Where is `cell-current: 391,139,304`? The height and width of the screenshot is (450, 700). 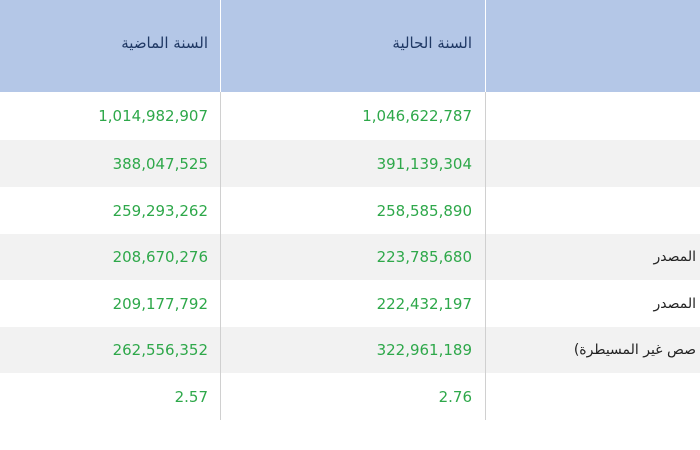 cell-current: 391,139,304 is located at coordinates (352, 163).